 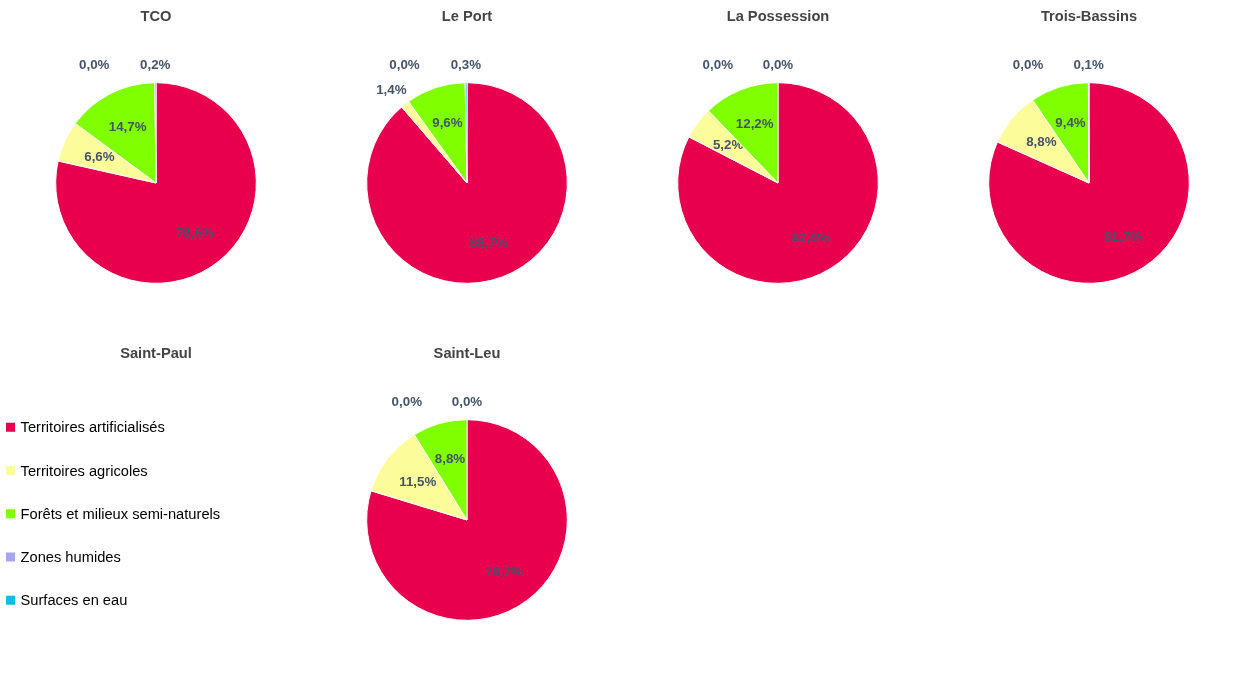 I want to click on data-label: 78,6%, so click(x=194, y=233).